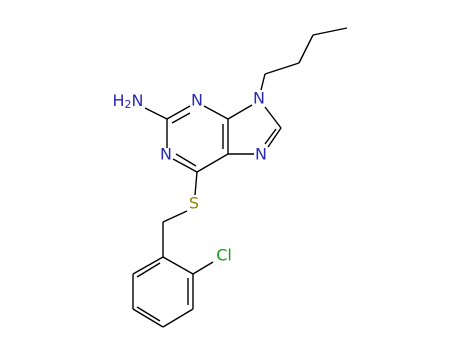  I want to click on amine-label: H2N, so click(128, 101).